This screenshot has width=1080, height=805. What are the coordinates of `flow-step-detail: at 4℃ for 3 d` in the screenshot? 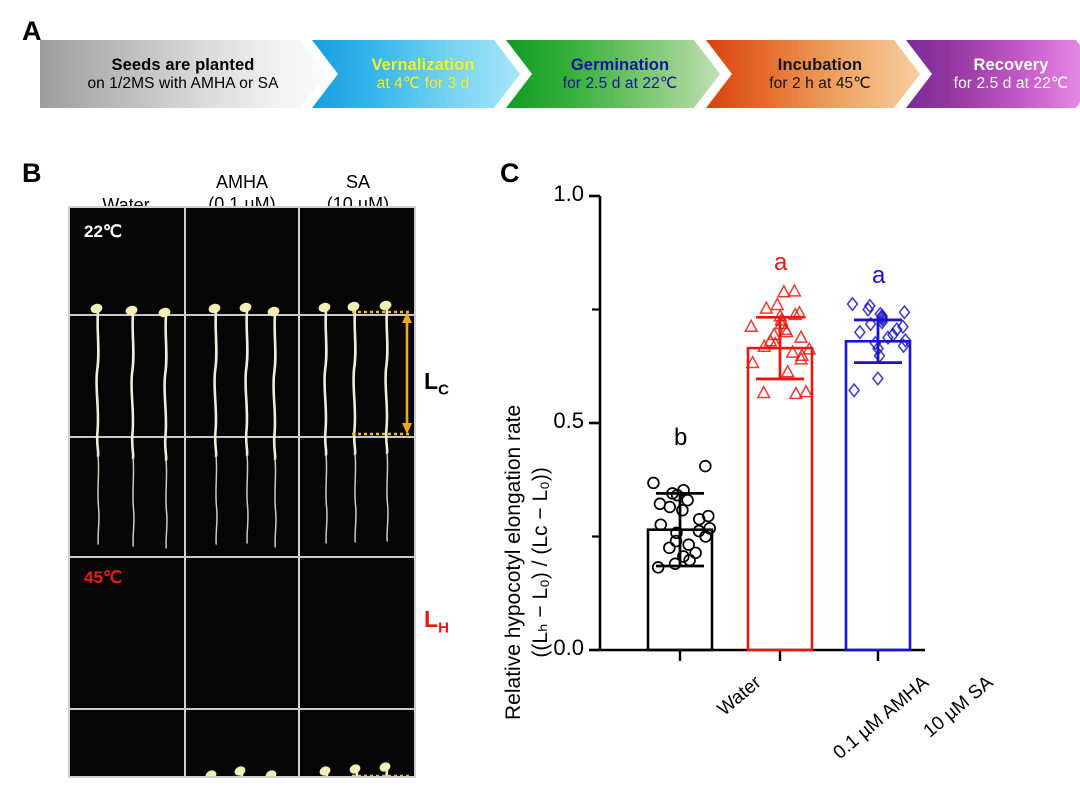 It's located at (423, 83).